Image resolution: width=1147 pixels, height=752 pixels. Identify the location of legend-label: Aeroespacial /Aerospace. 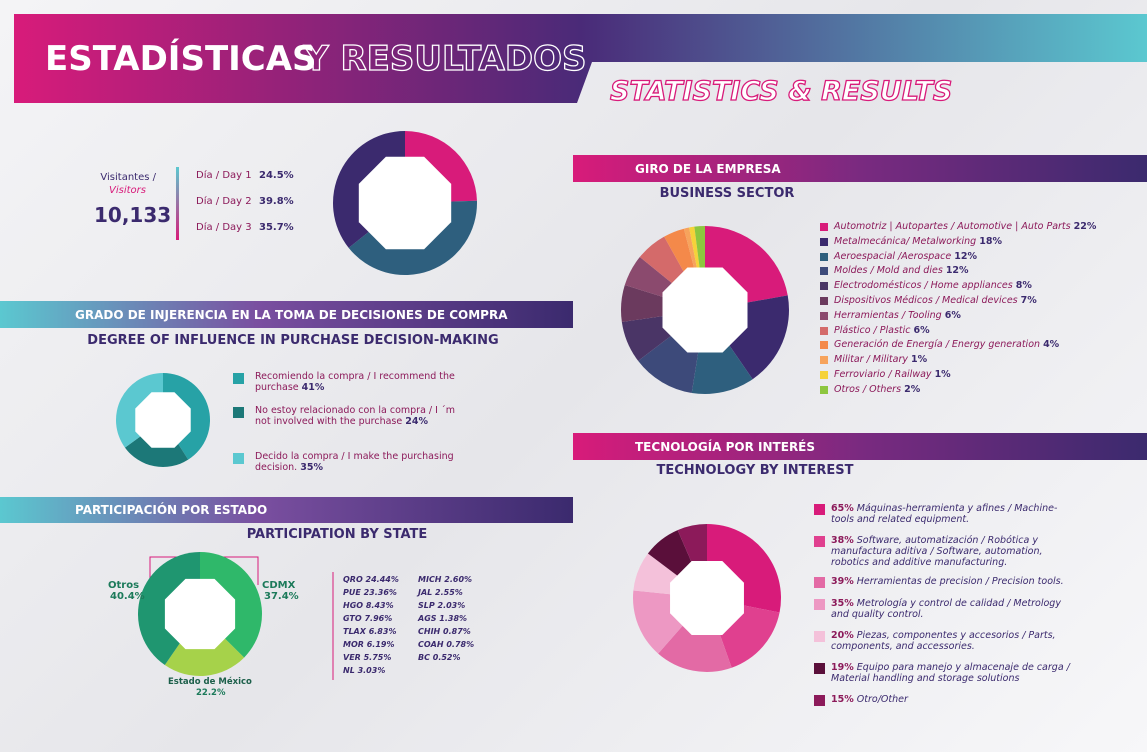
(893, 256).